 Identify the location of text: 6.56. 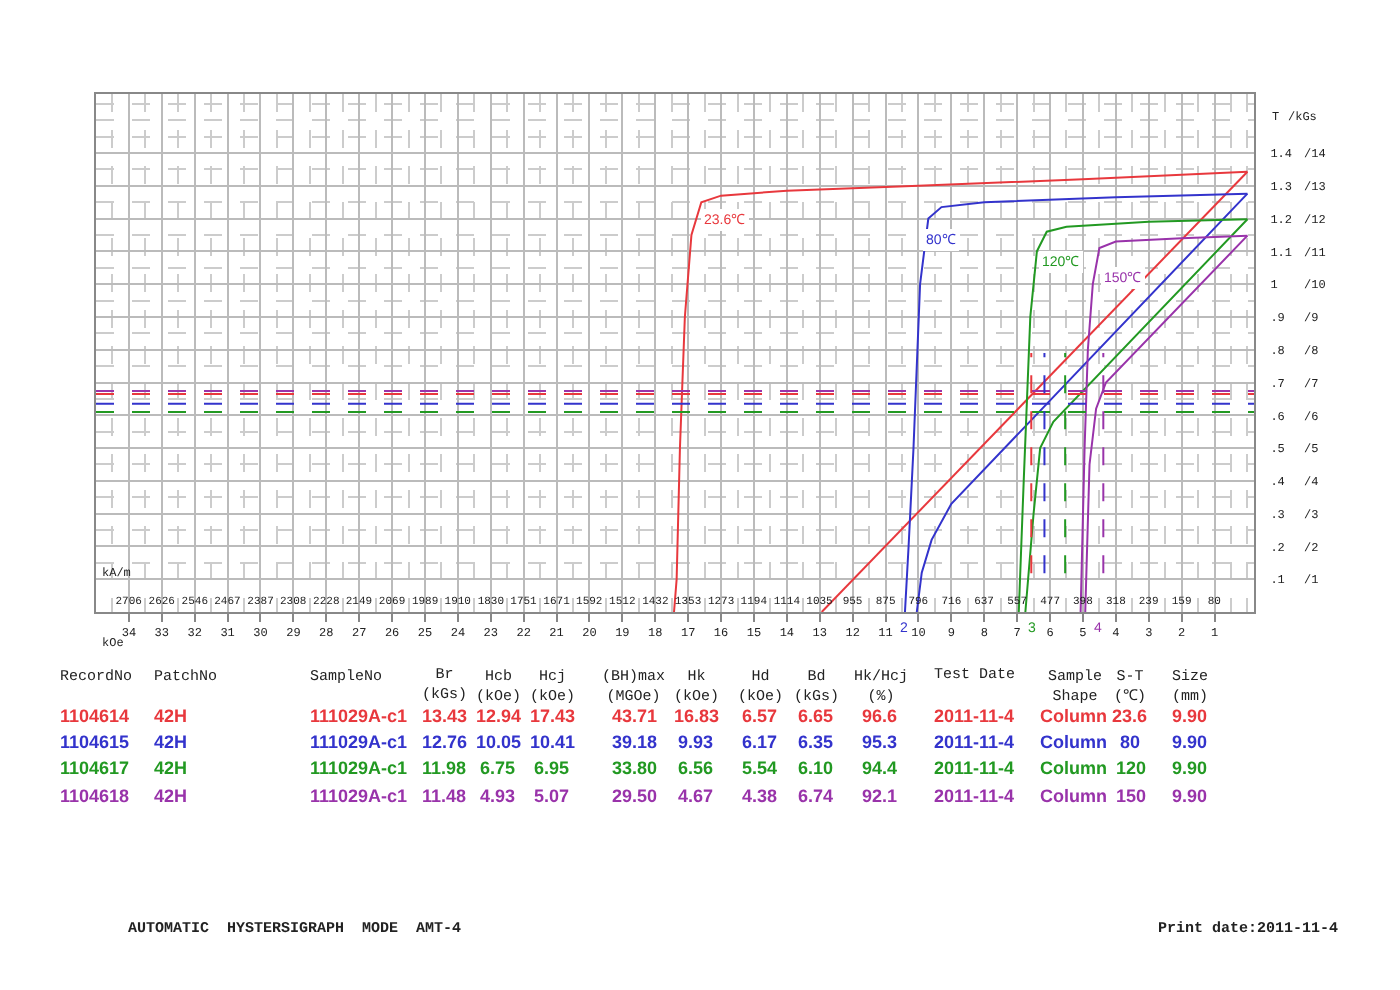
(696, 768).